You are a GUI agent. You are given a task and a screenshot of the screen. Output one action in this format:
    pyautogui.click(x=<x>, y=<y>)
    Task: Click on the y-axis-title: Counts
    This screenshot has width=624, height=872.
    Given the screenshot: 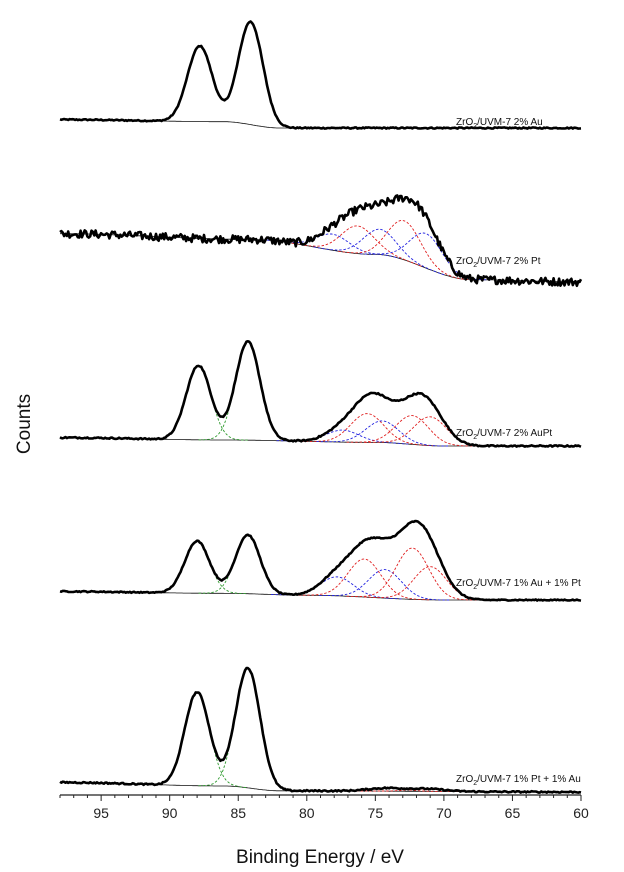 What is the action you would take?
    pyautogui.click(x=24, y=424)
    